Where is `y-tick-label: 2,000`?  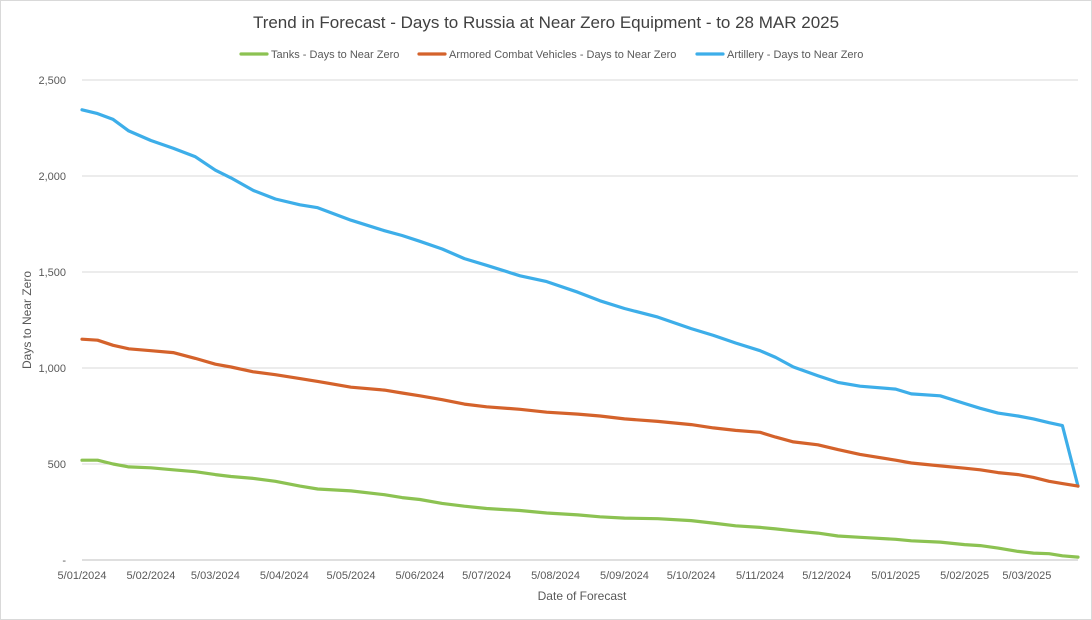 y-tick-label: 2,000 is located at coordinates (52, 177).